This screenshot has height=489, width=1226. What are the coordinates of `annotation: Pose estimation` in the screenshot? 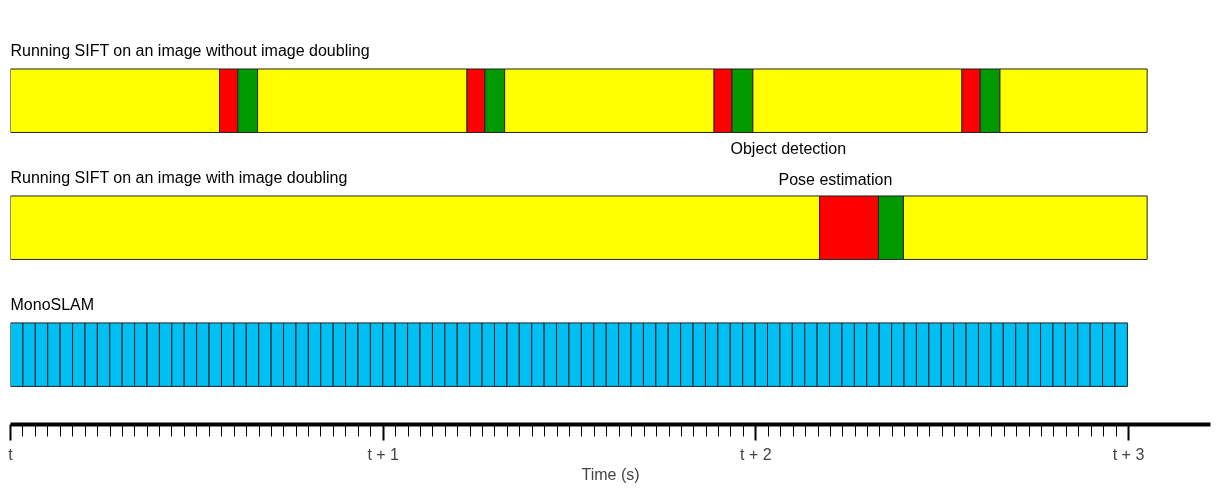 It's located at (835, 179).